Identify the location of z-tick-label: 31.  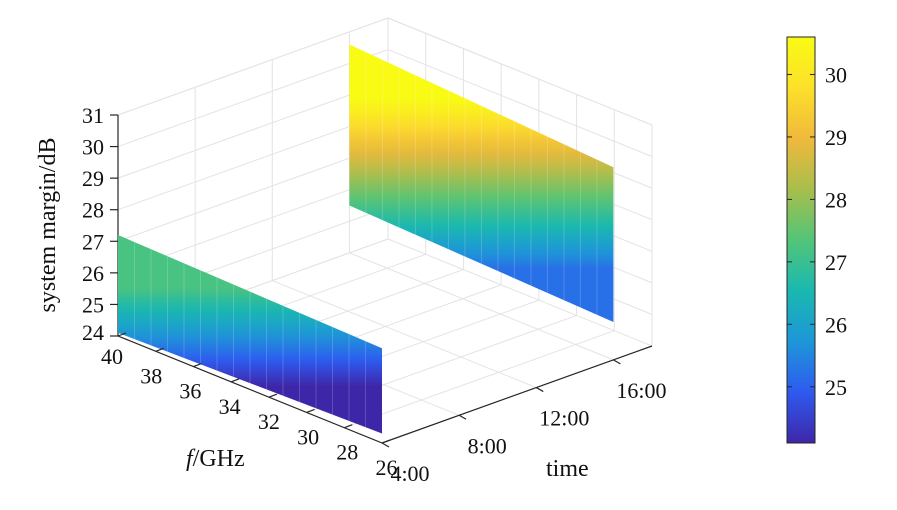
(93, 115).